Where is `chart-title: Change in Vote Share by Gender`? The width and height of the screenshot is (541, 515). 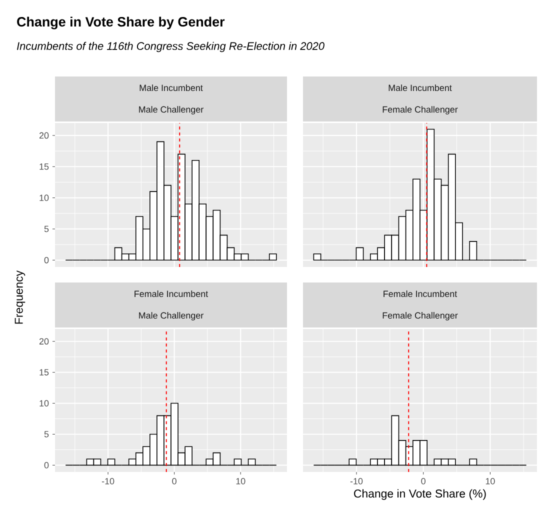 chart-title: Change in Vote Share by Gender is located at coordinates (121, 23).